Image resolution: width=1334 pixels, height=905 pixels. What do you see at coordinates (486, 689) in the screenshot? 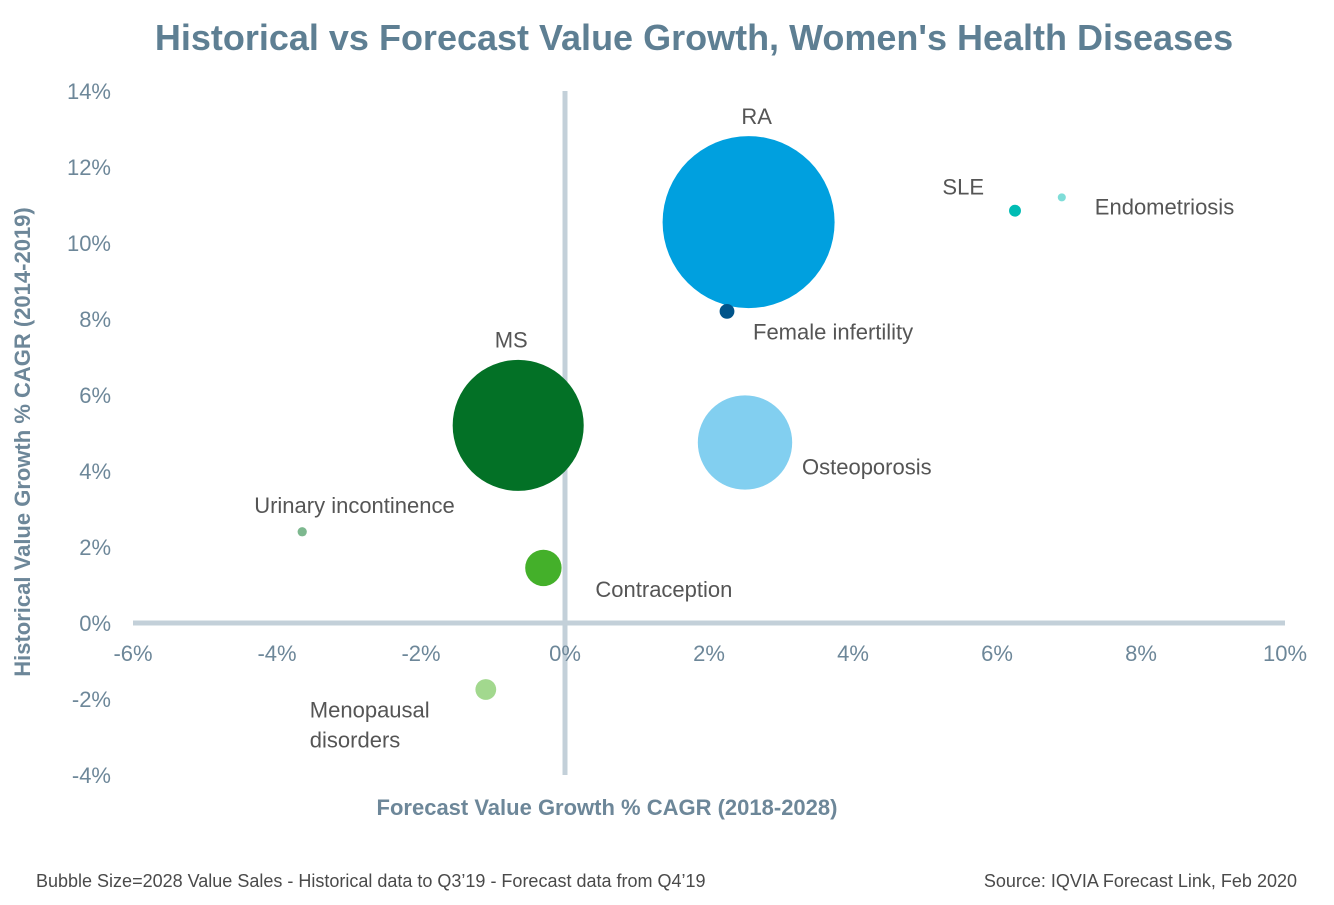
I see `bubble-menopausal-disorders` at bounding box center [486, 689].